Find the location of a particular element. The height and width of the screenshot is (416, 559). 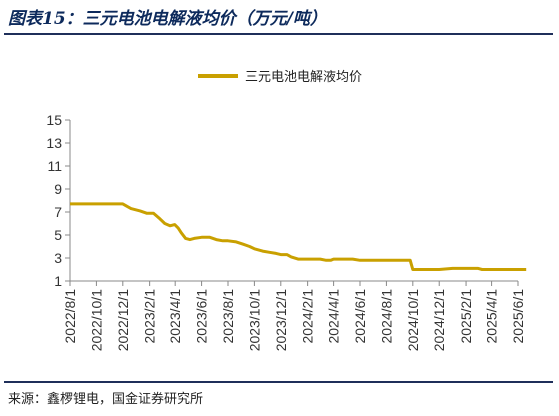

x-tick-label: 2024/6/1 is located at coordinates (360, 316).